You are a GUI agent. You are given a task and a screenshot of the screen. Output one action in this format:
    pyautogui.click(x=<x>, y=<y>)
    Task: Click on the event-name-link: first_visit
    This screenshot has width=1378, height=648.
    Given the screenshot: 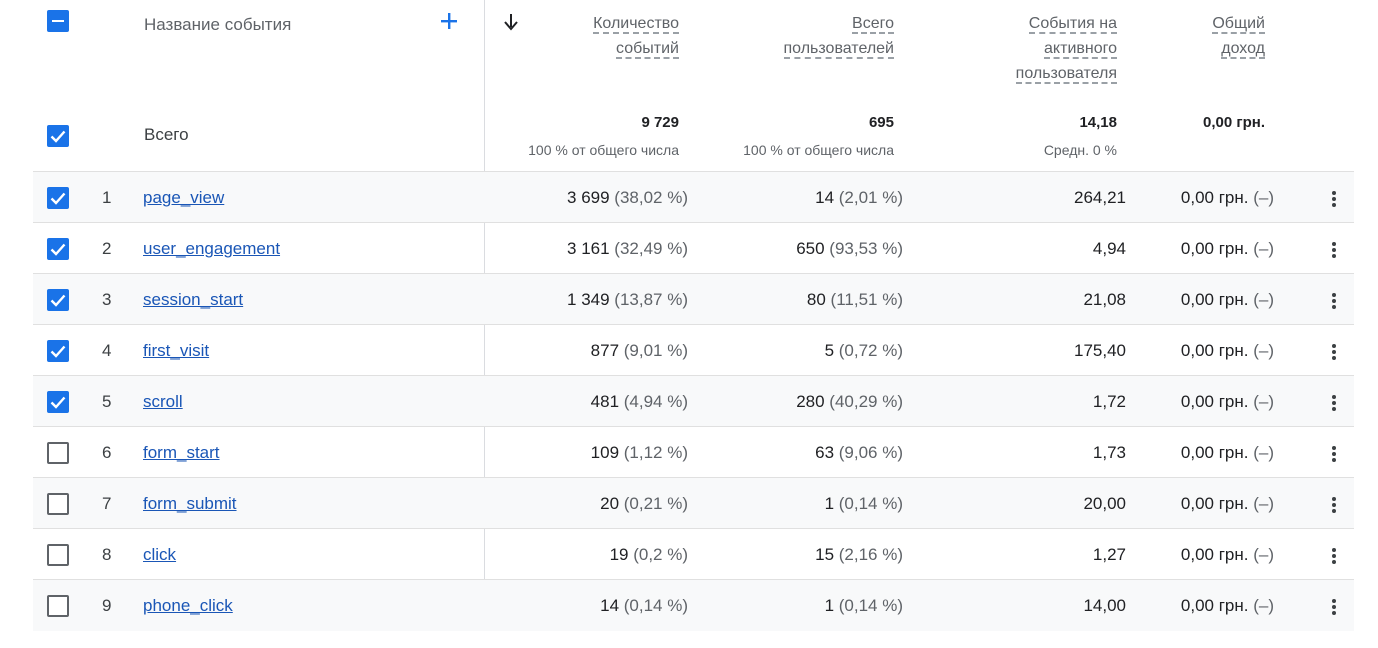 What is the action you would take?
    pyautogui.click(x=176, y=350)
    